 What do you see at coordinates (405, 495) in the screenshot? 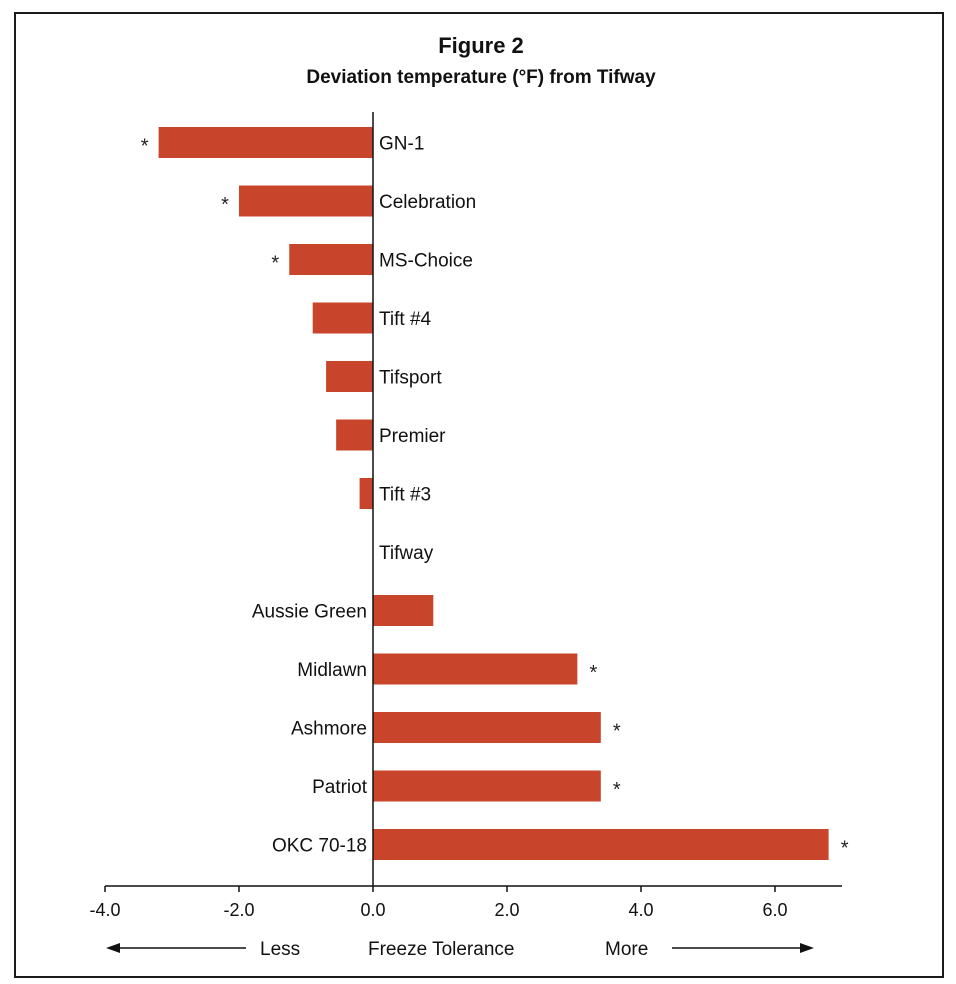
I see `category-label-tift-3: Tift #3` at bounding box center [405, 495].